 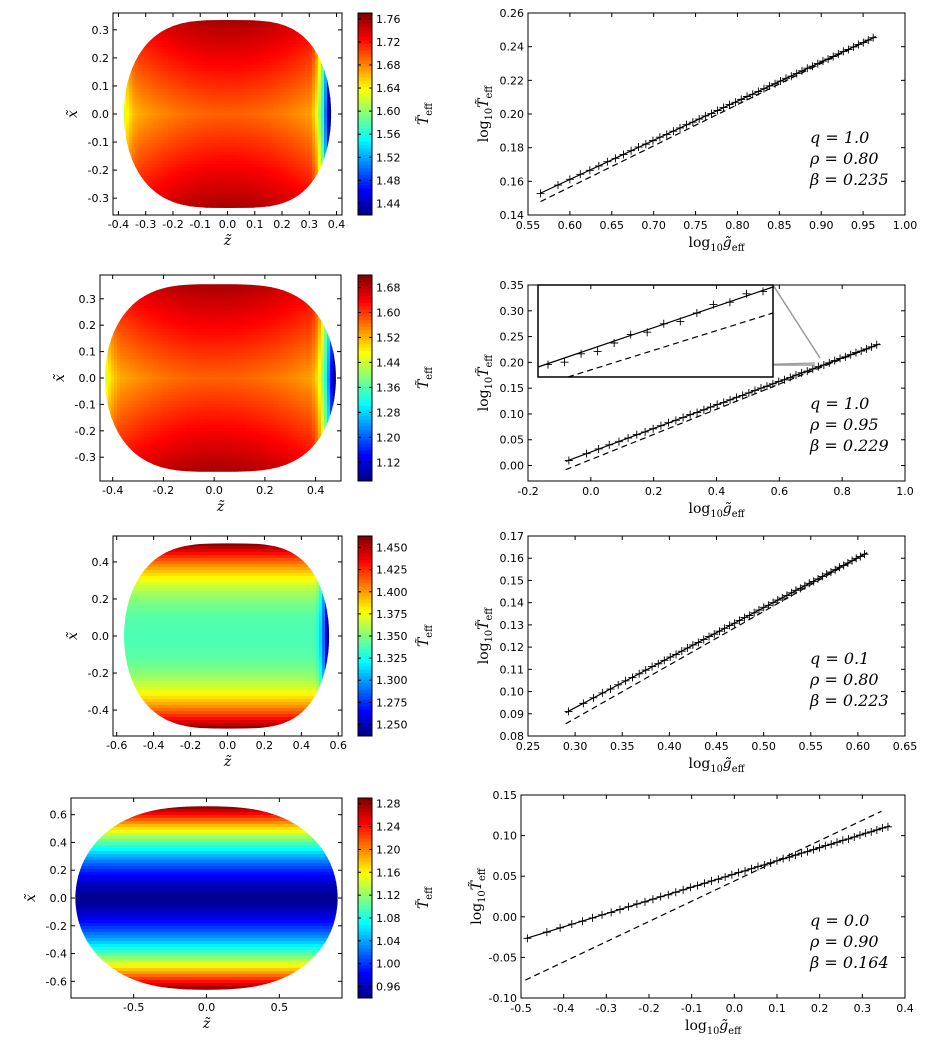 I want to click on data-points, so click(x=716, y=633).